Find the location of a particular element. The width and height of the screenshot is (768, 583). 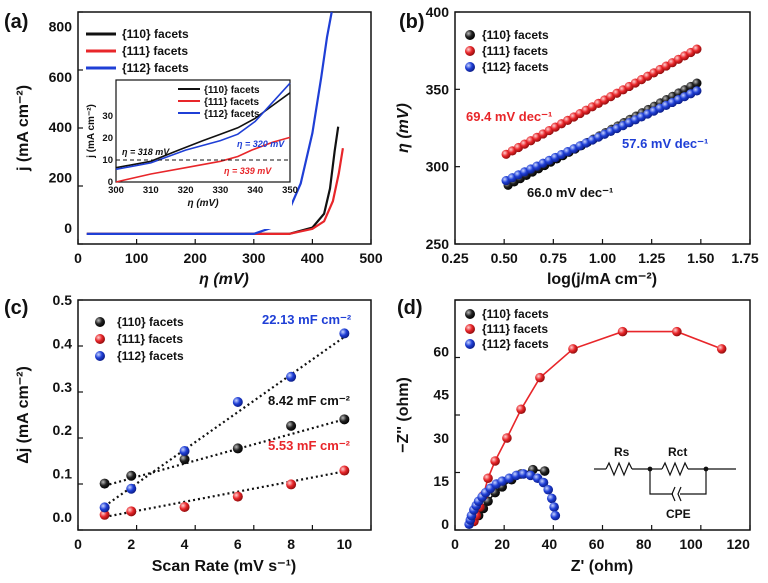

x-tick: 200 is located at coordinates (196, 258).